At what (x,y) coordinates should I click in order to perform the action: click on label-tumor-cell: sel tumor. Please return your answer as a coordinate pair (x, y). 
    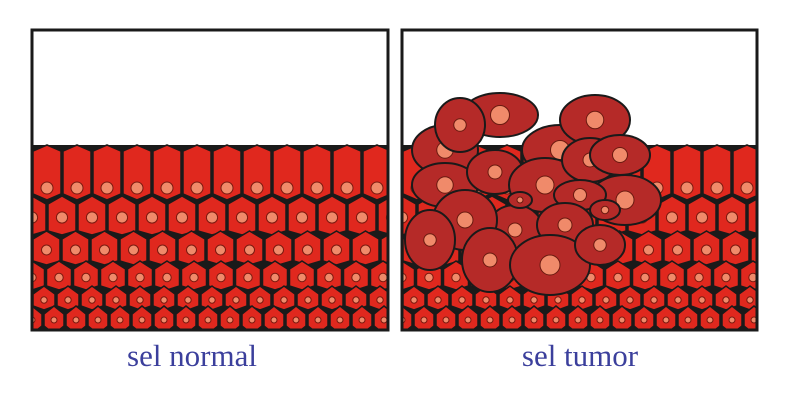
    Looking at the image, I should click on (580, 355).